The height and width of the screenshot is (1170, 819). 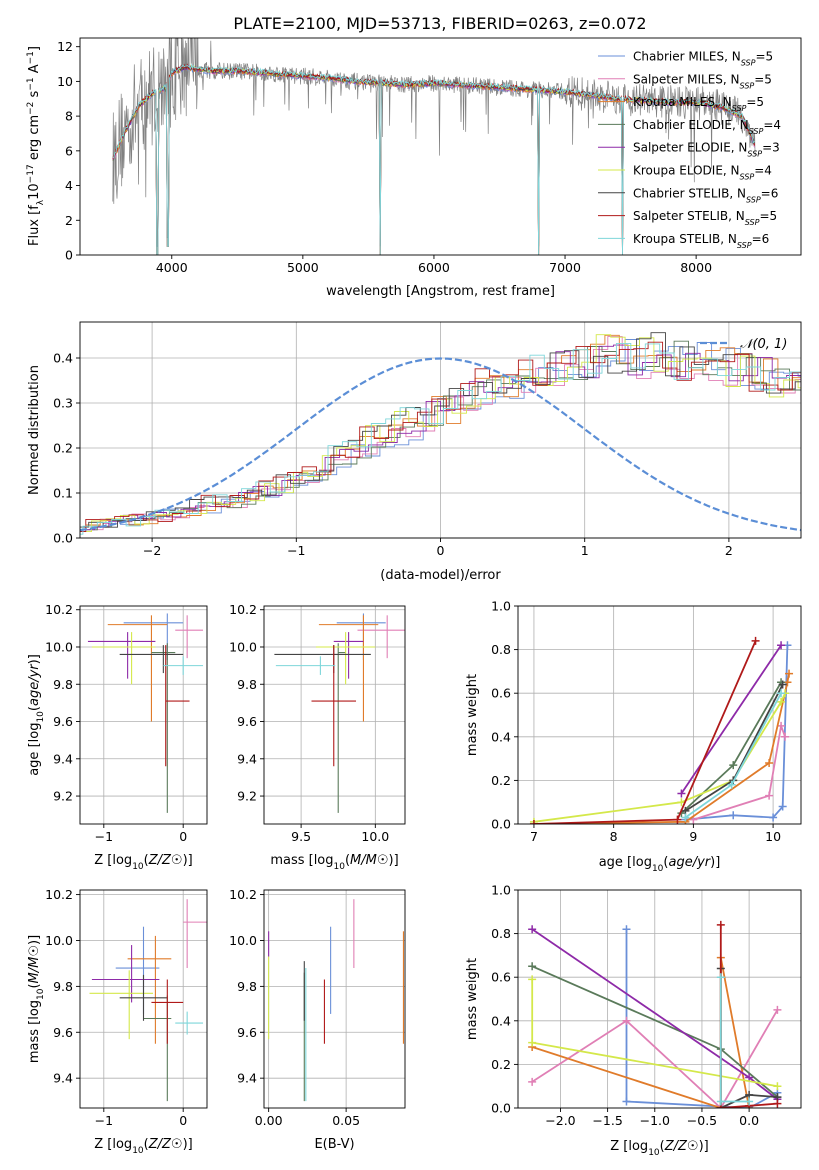 I want to click on y-tick-label: 4, so click(x=69, y=185).